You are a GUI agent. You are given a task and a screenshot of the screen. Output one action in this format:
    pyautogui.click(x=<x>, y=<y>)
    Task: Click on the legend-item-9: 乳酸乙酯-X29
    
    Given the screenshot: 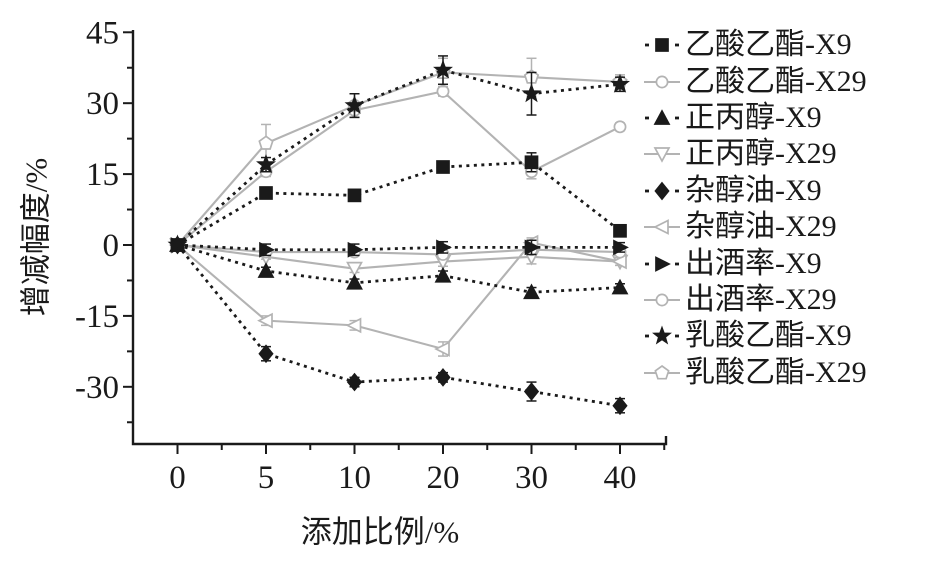 What is the action you would take?
    pyautogui.click(x=755, y=373)
    